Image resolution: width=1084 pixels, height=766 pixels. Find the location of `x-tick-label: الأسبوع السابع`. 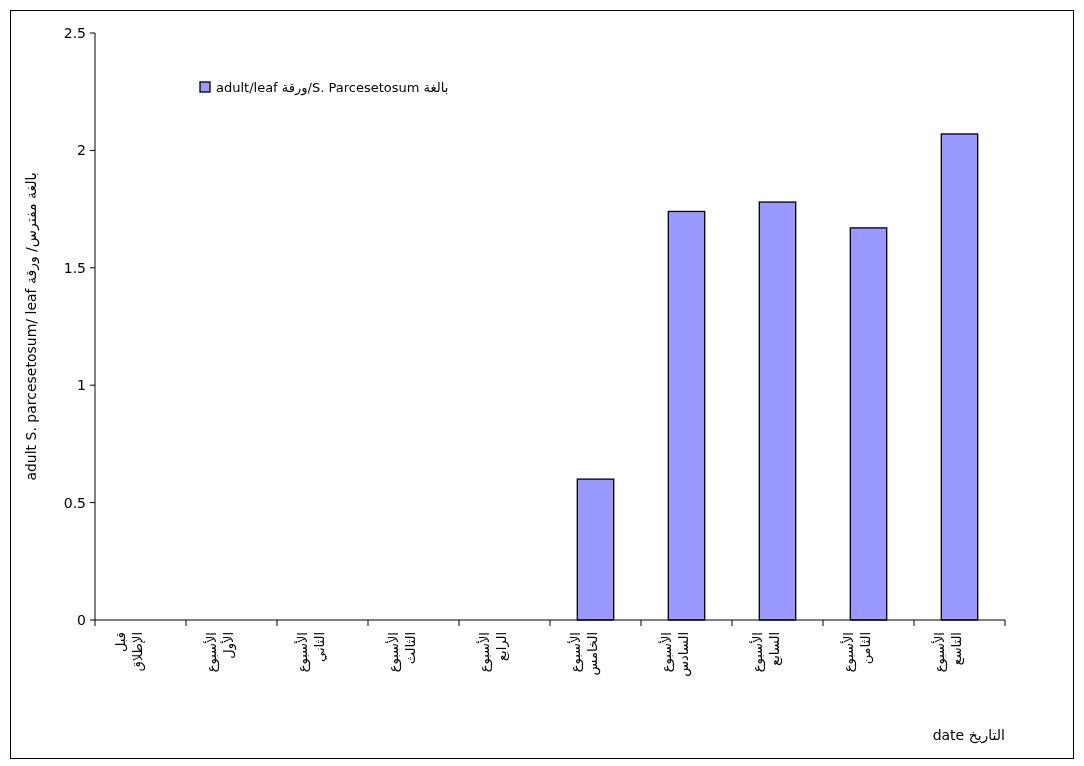

x-tick-label: الأسبوع السابع is located at coordinates (765, 652).